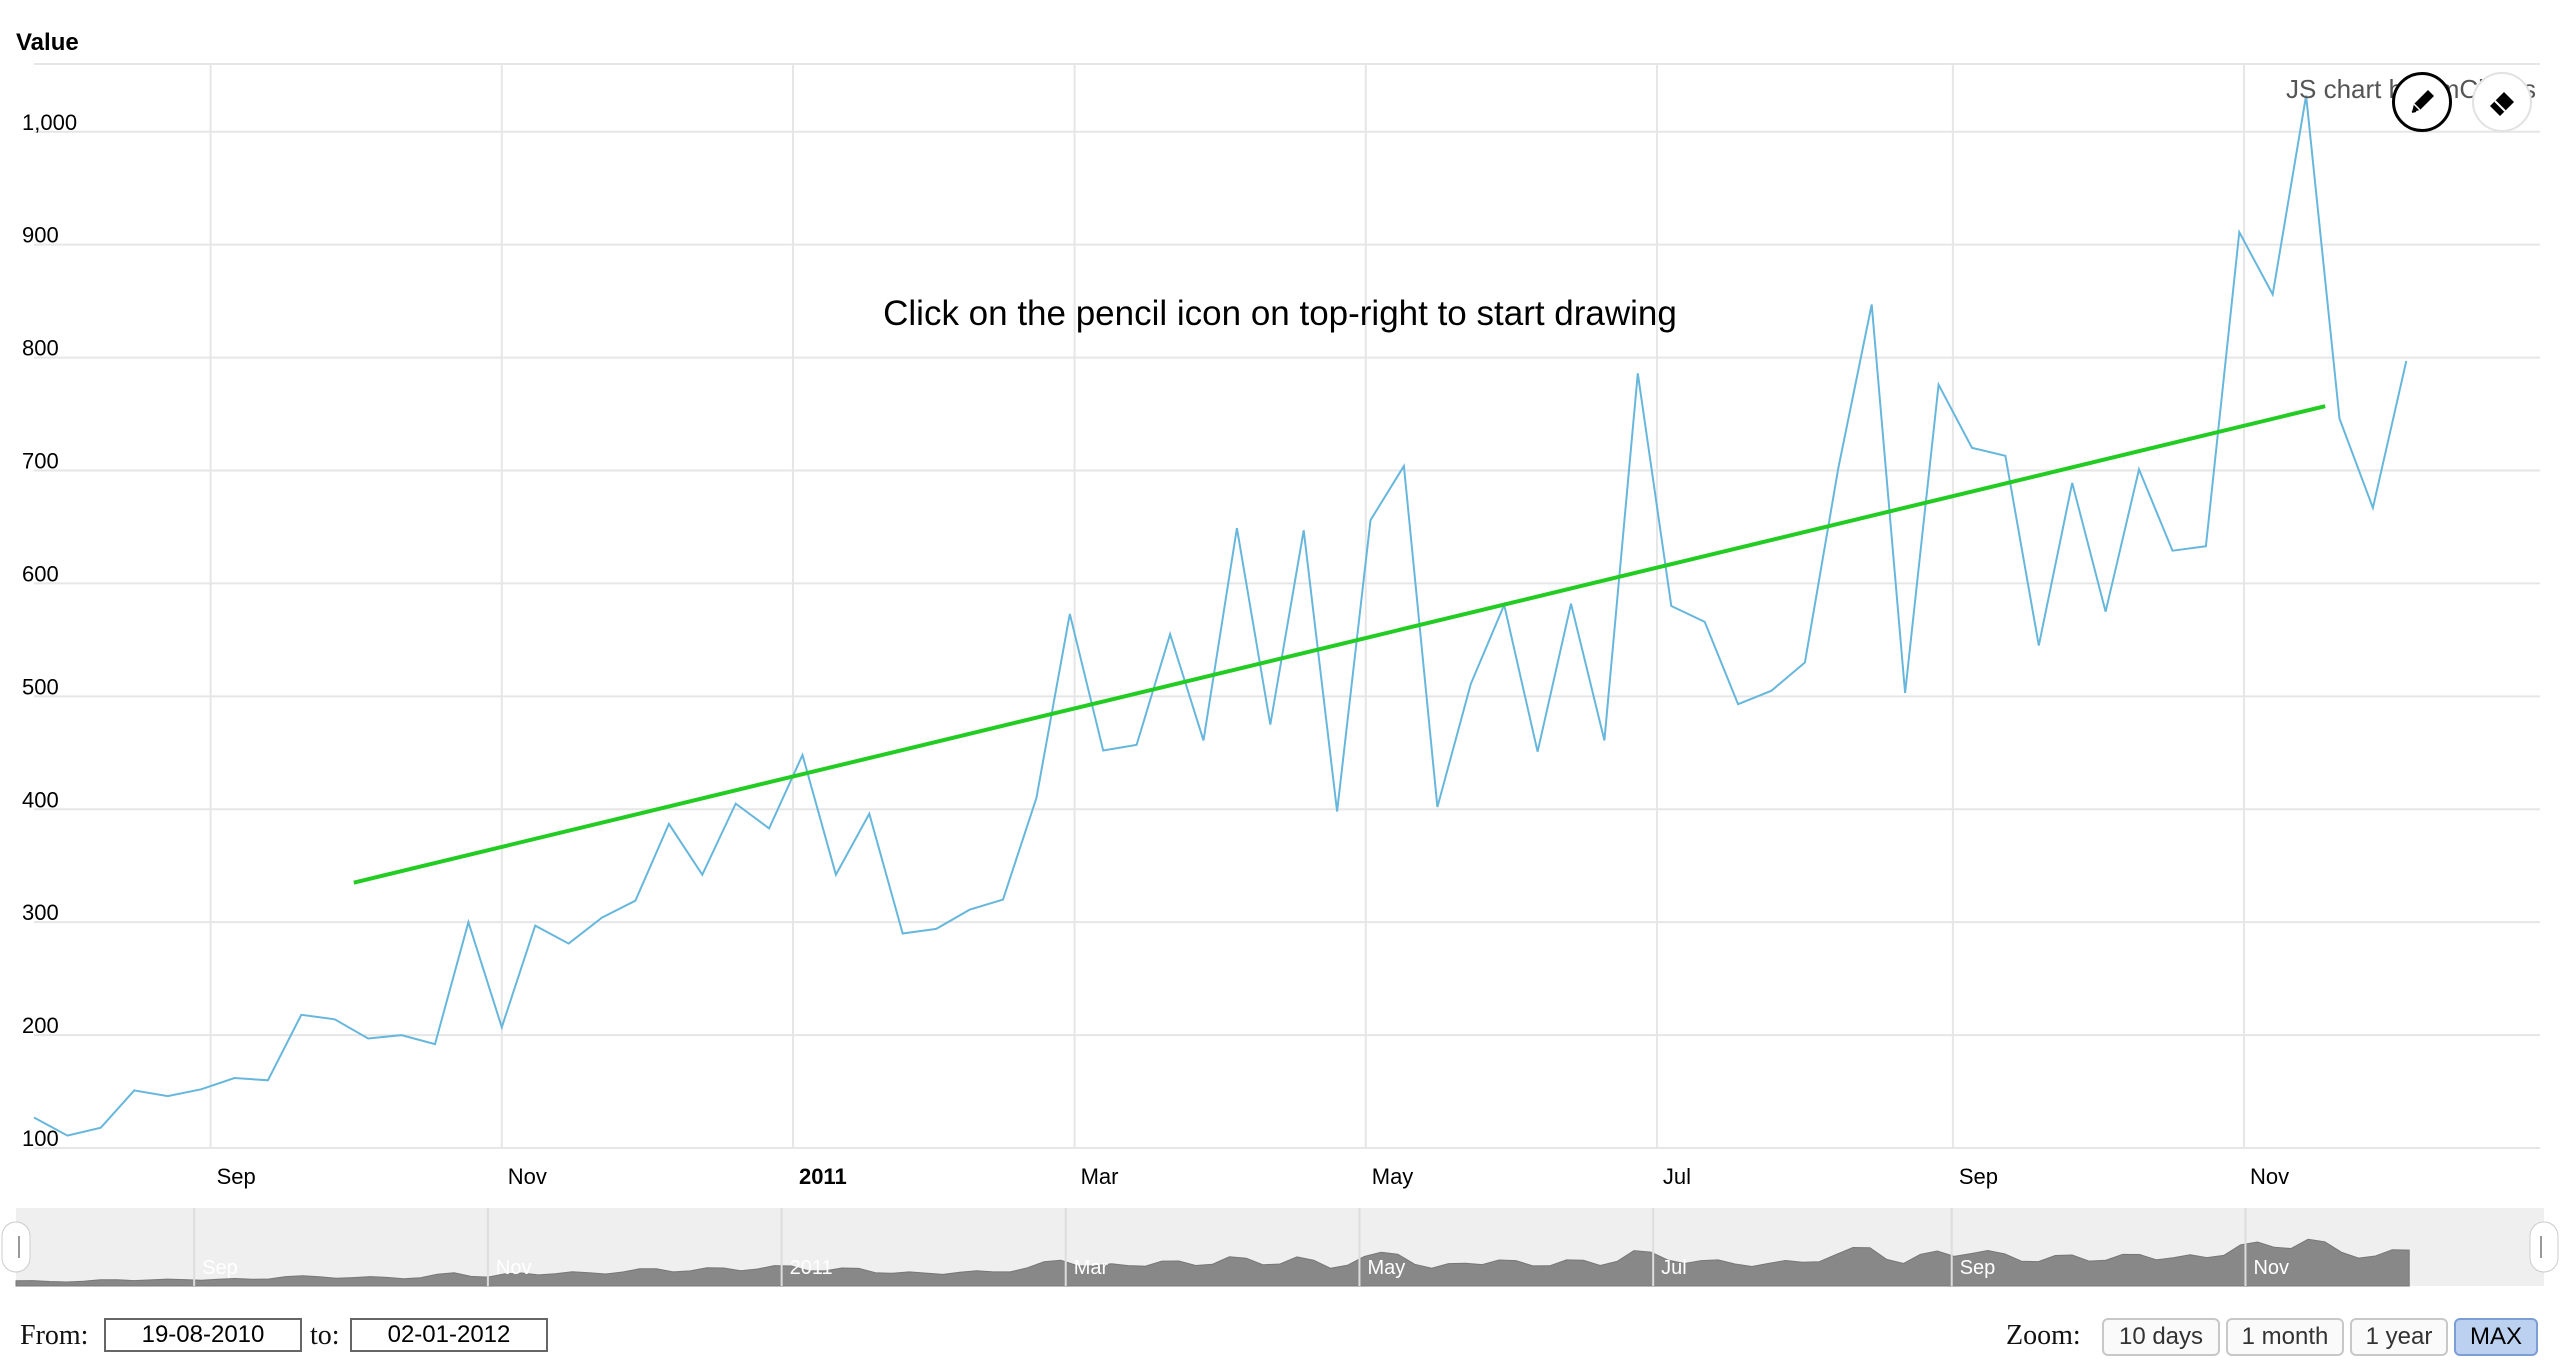 The image size is (2560, 1360). I want to click on zoom-max-button: MAX, so click(2496, 1337).